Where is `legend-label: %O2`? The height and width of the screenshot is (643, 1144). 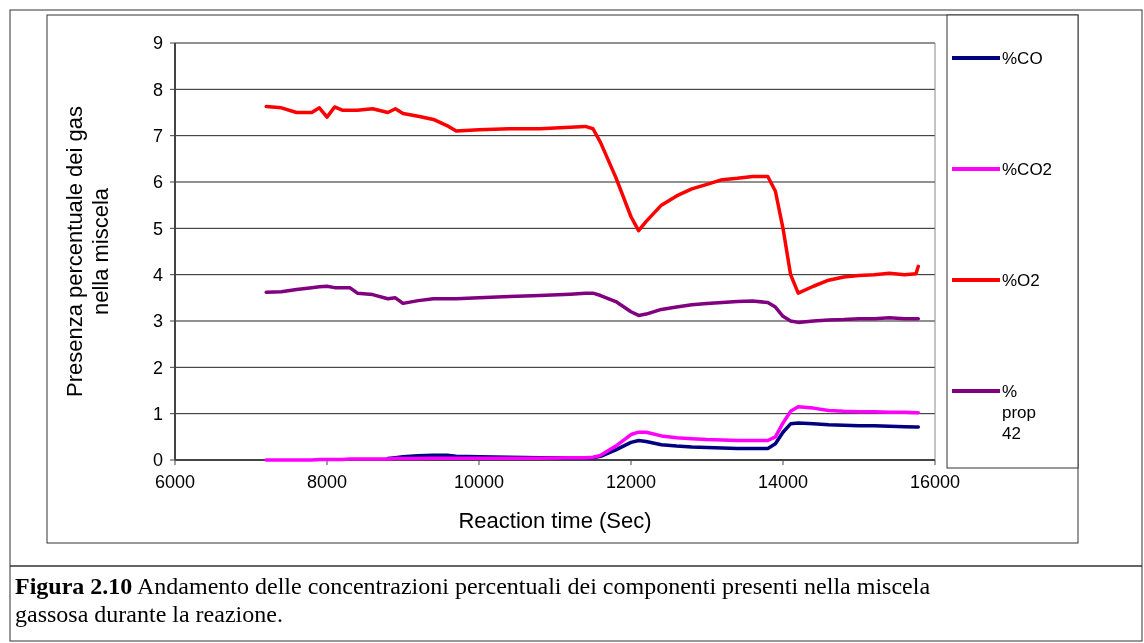 legend-label: %O2 is located at coordinates (1021, 280).